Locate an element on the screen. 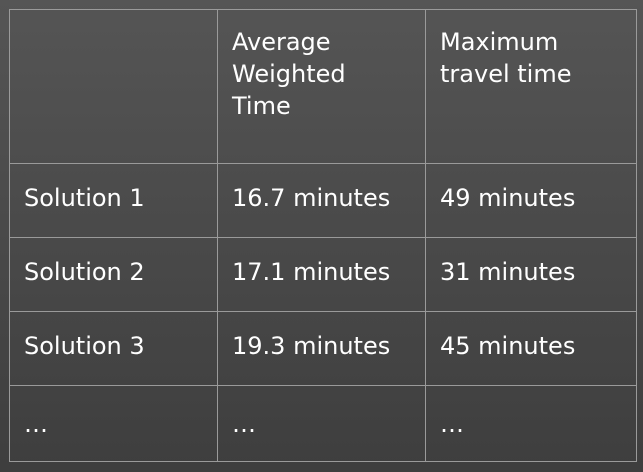  row-label: Solution 3 is located at coordinates (113, 348).